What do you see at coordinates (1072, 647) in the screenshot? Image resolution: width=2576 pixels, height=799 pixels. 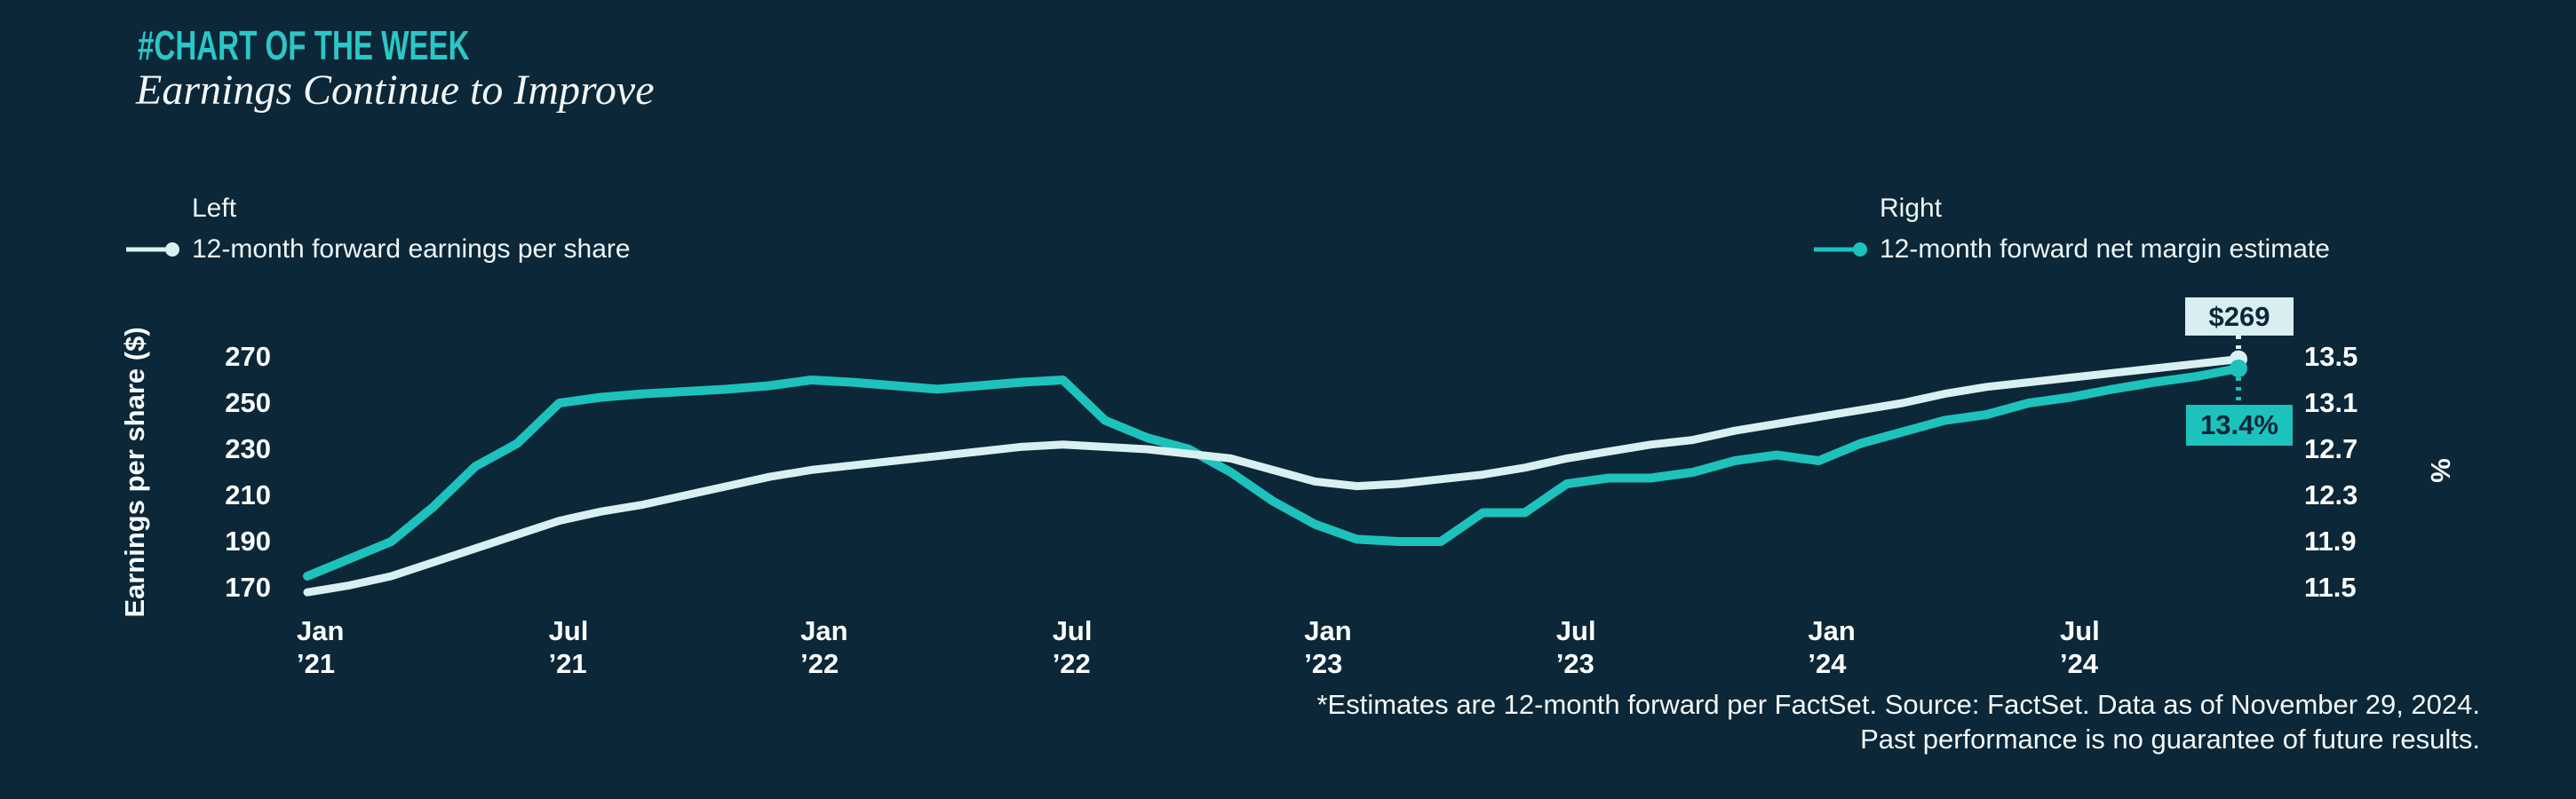 I see `x-tick-label: Jul ’22` at bounding box center [1072, 647].